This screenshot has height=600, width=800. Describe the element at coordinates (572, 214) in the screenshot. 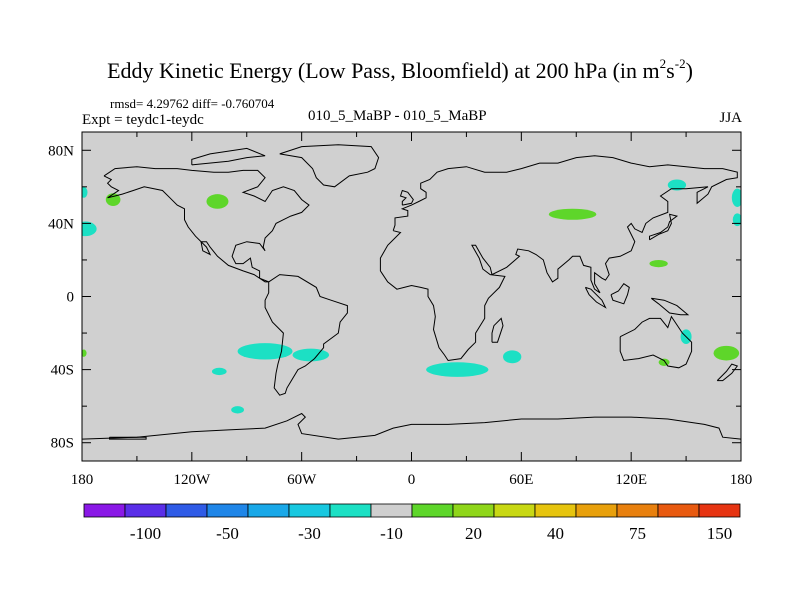

I see `anomaly-asia-east` at that location.